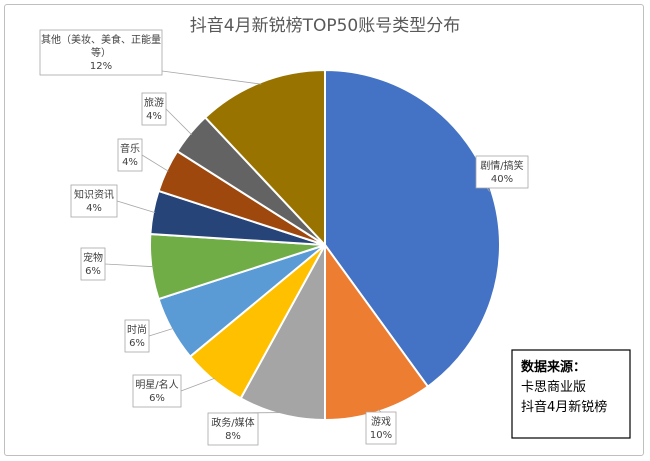 The height and width of the screenshot is (461, 650). I want to click on data-source-note: 数据来源： 卡思商业版 抖音4月新锐榜, so click(571, 394).